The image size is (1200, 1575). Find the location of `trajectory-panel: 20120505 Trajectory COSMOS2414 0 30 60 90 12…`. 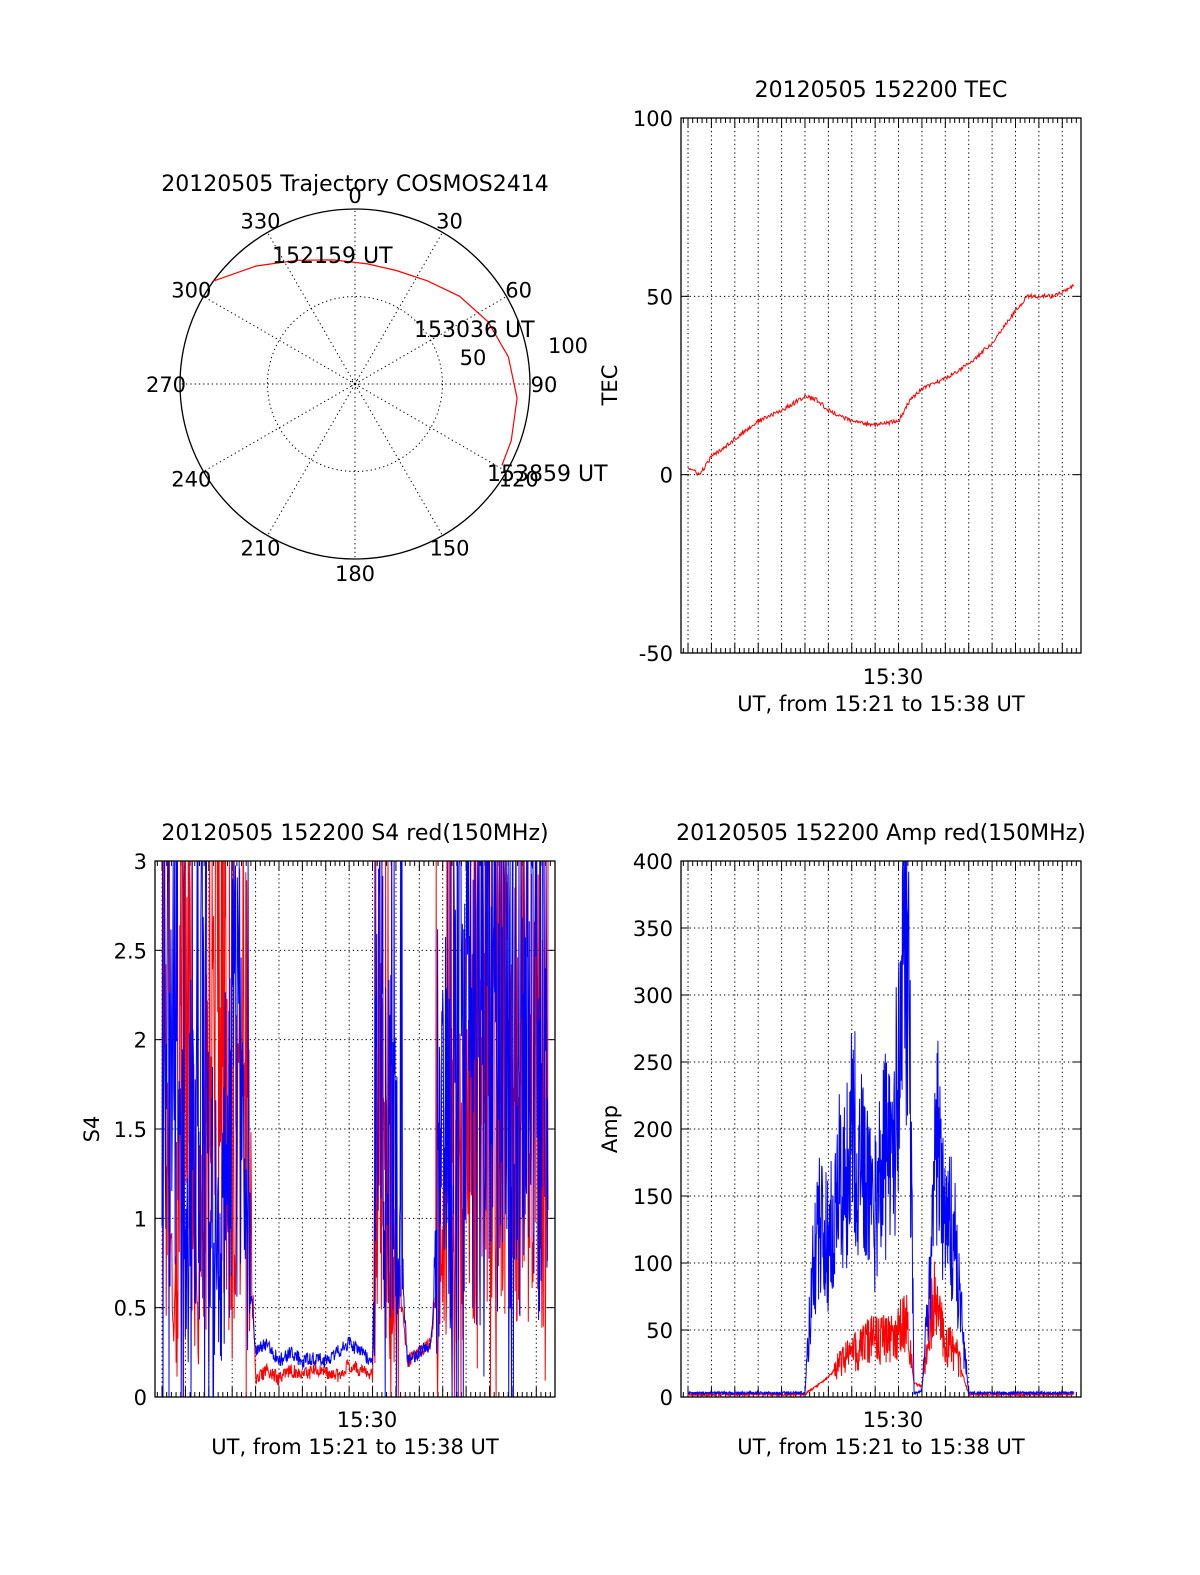

trajectory-panel: 20120505 Trajectory COSMOS2414 0 30 60 90 12… is located at coordinates (377, 379).